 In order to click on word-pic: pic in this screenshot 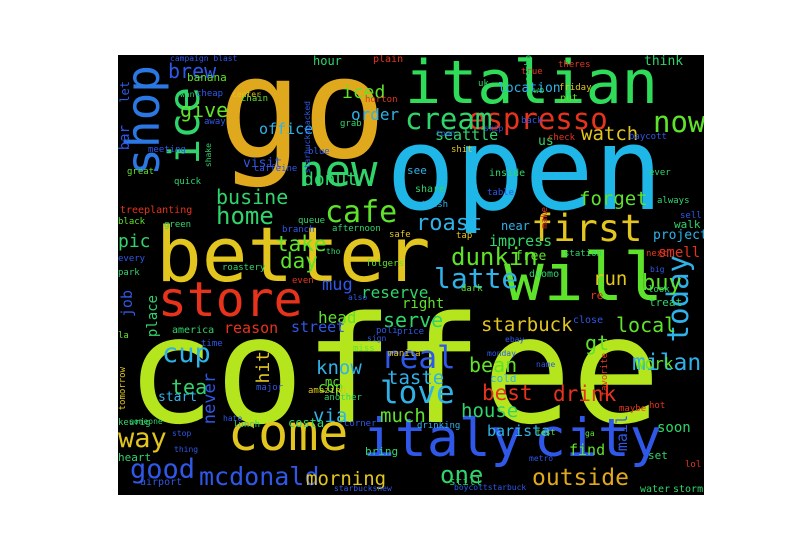, I will do `click(134, 241)`.